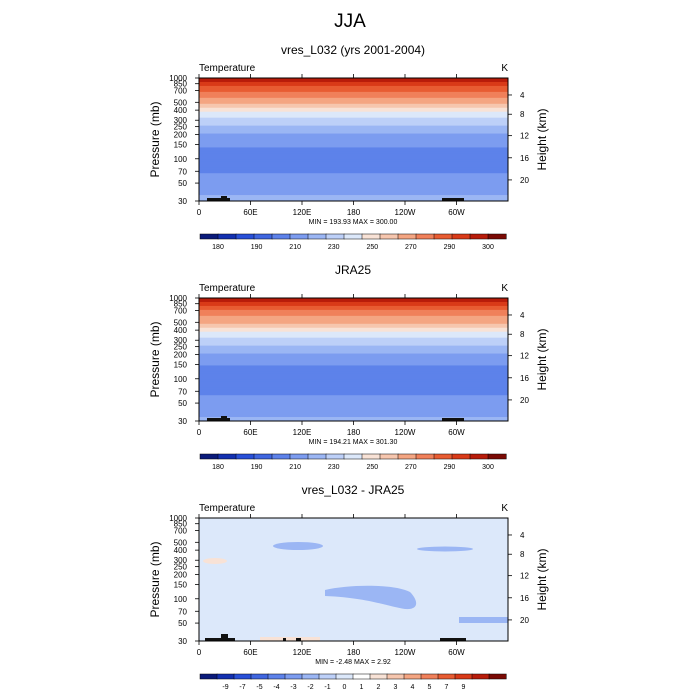 The image size is (700, 700). I want to click on height-tick-label: 20, so click(524, 400).